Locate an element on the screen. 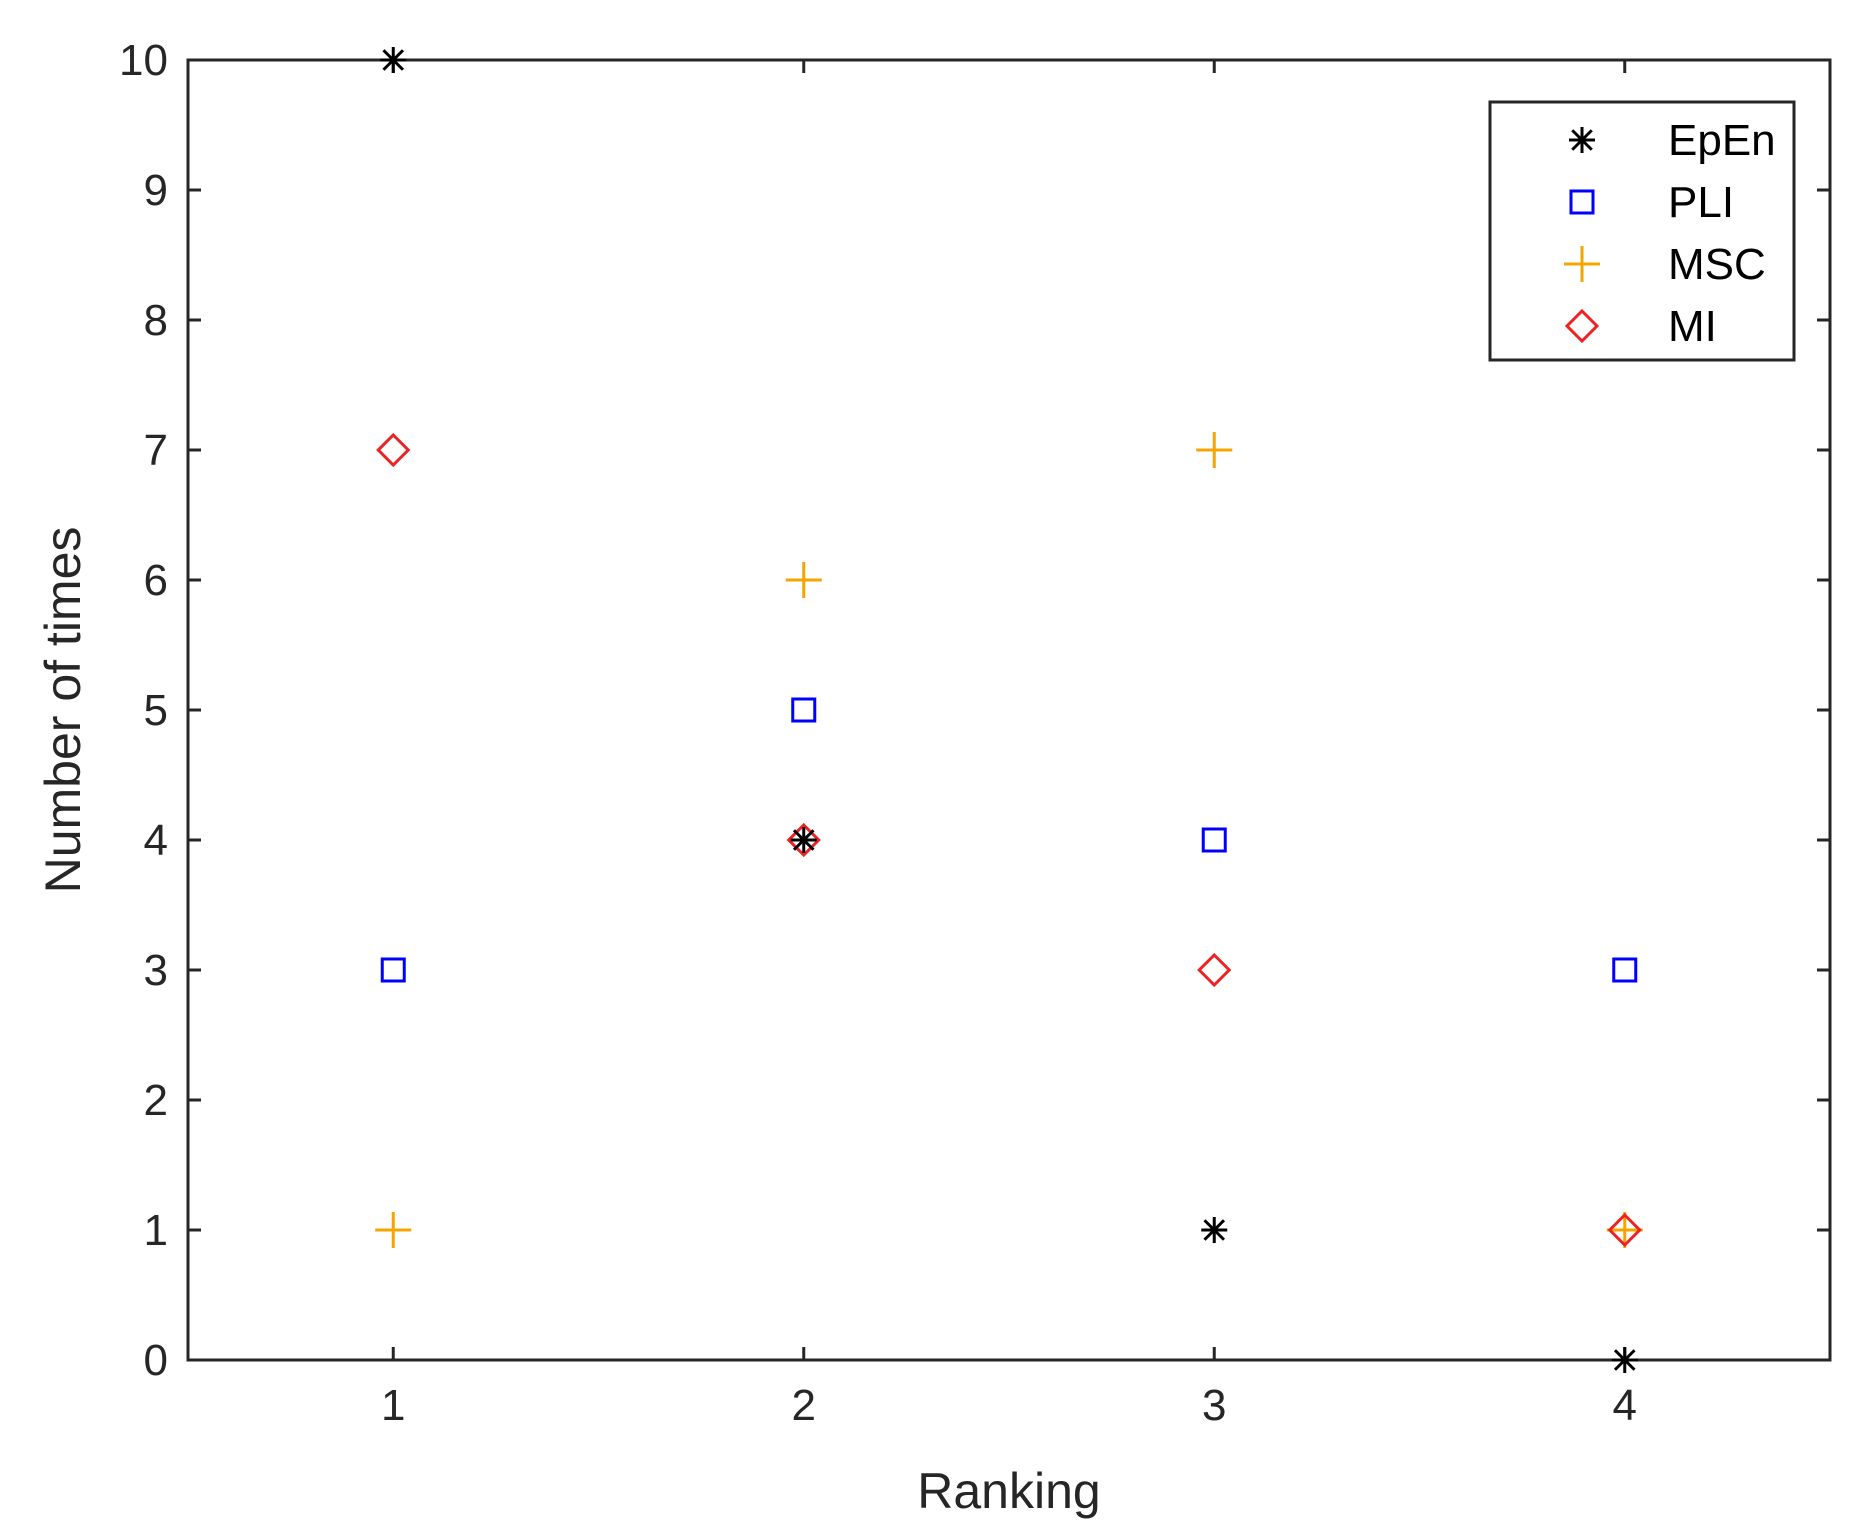 The image size is (1861, 1536). y-tick-label: 6 is located at coordinates (156, 580).